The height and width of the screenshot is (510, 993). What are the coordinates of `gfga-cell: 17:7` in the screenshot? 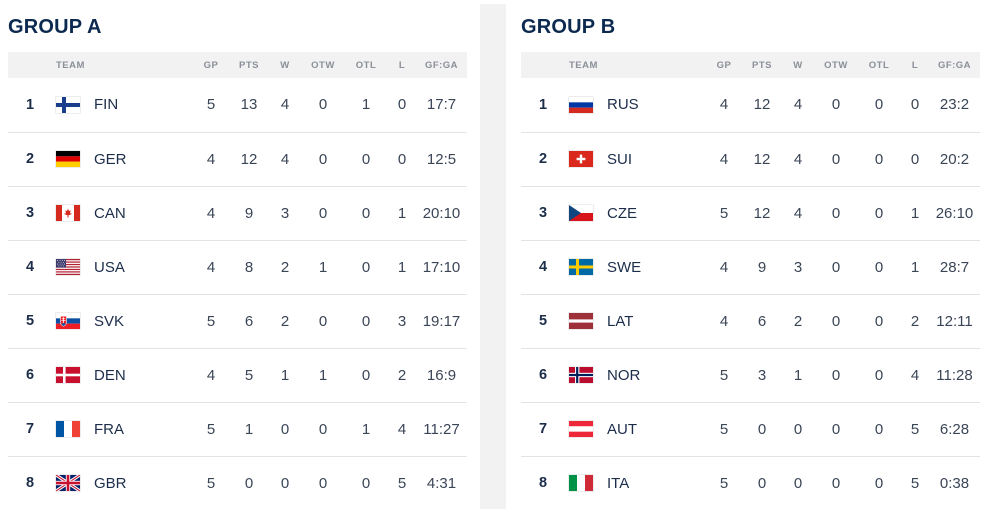 It's located at (441, 105).